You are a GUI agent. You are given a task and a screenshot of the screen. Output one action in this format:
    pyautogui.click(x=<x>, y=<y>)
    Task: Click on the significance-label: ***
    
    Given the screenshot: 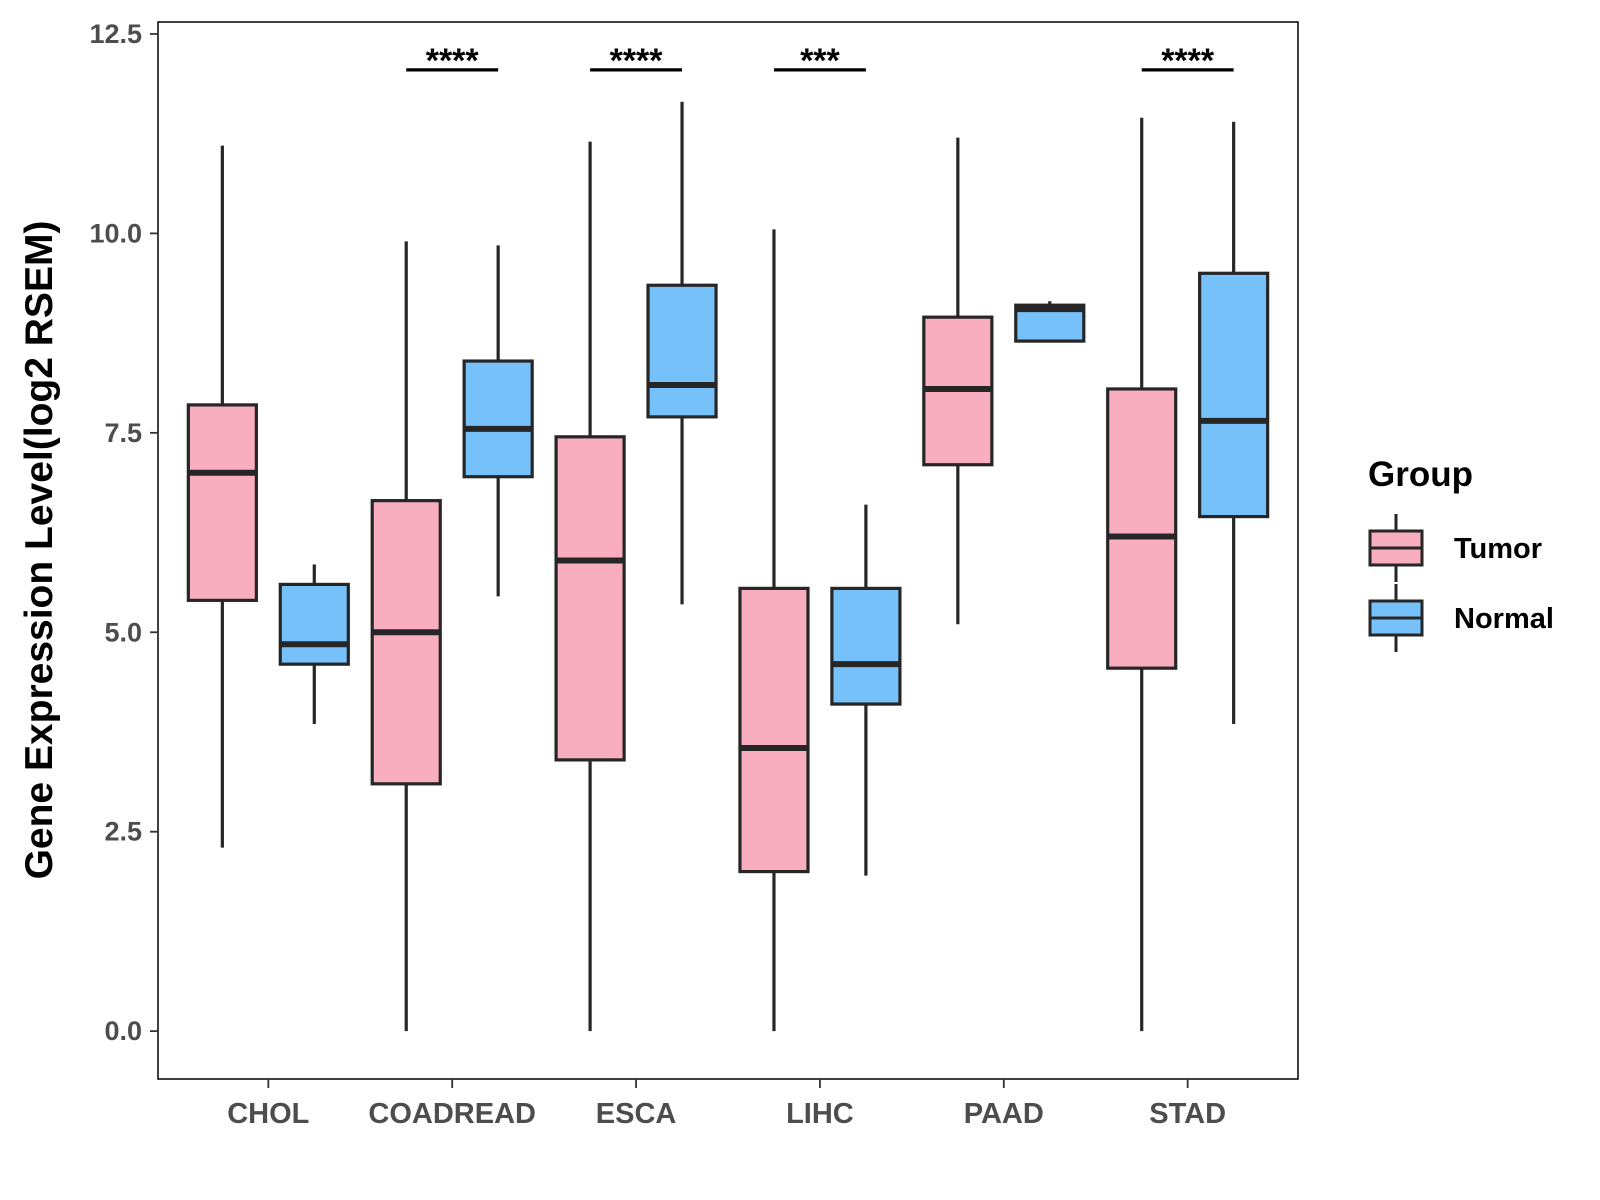 What is the action you would take?
    pyautogui.click(x=820, y=61)
    